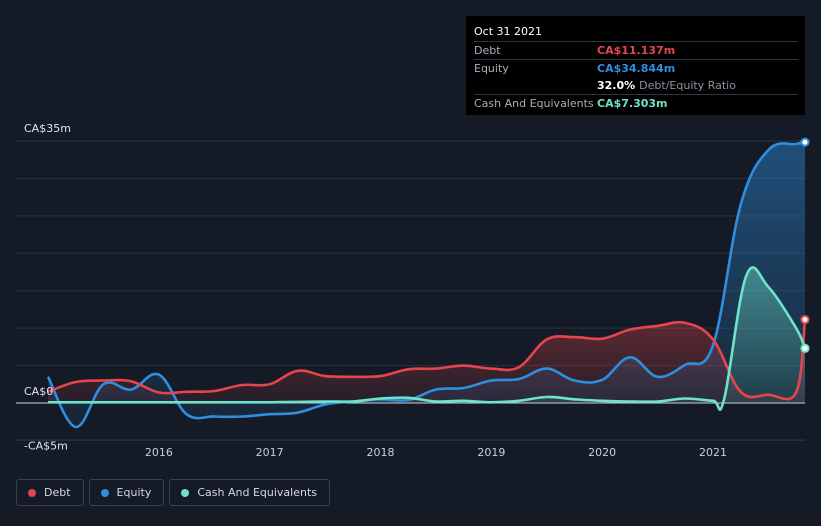  What do you see at coordinates (602, 452) in the screenshot?
I see `x-tick-label: 2020` at bounding box center [602, 452].